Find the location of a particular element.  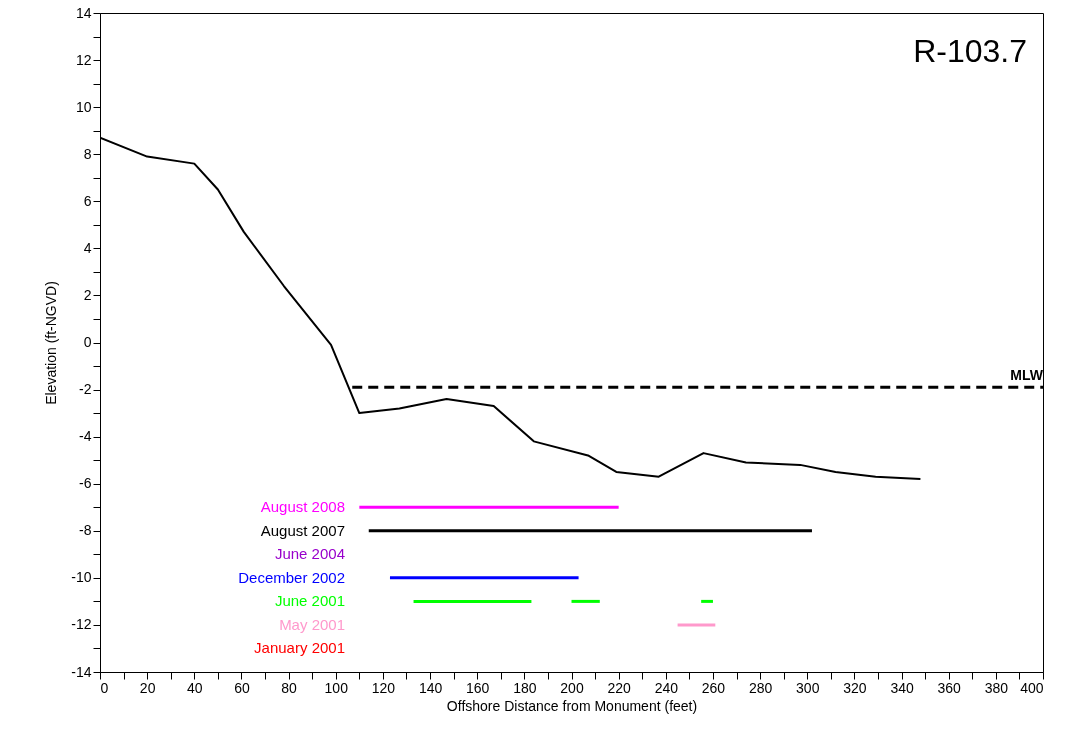

x-tick-label: 180 is located at coordinates (525, 687).